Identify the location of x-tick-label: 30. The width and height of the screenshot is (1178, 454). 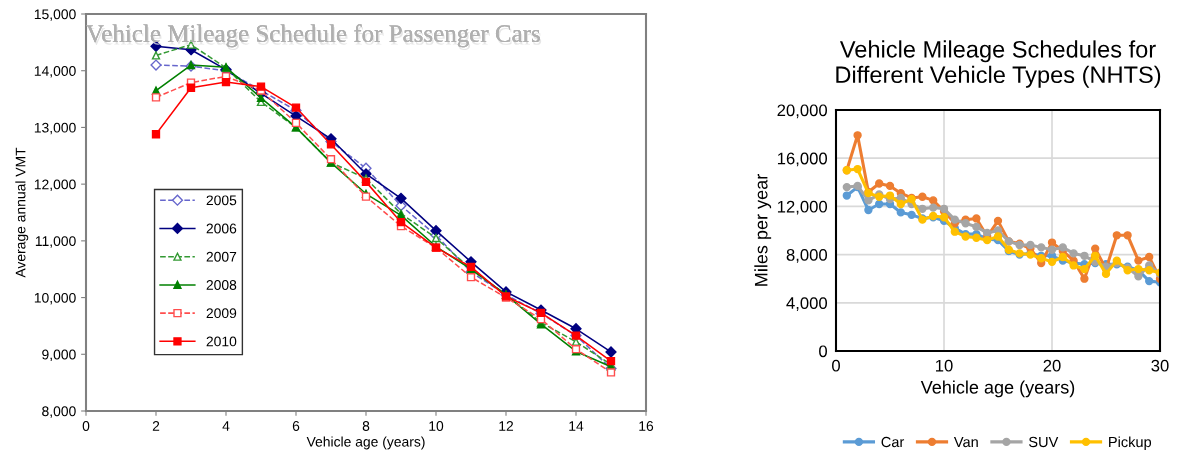
(1160, 365).